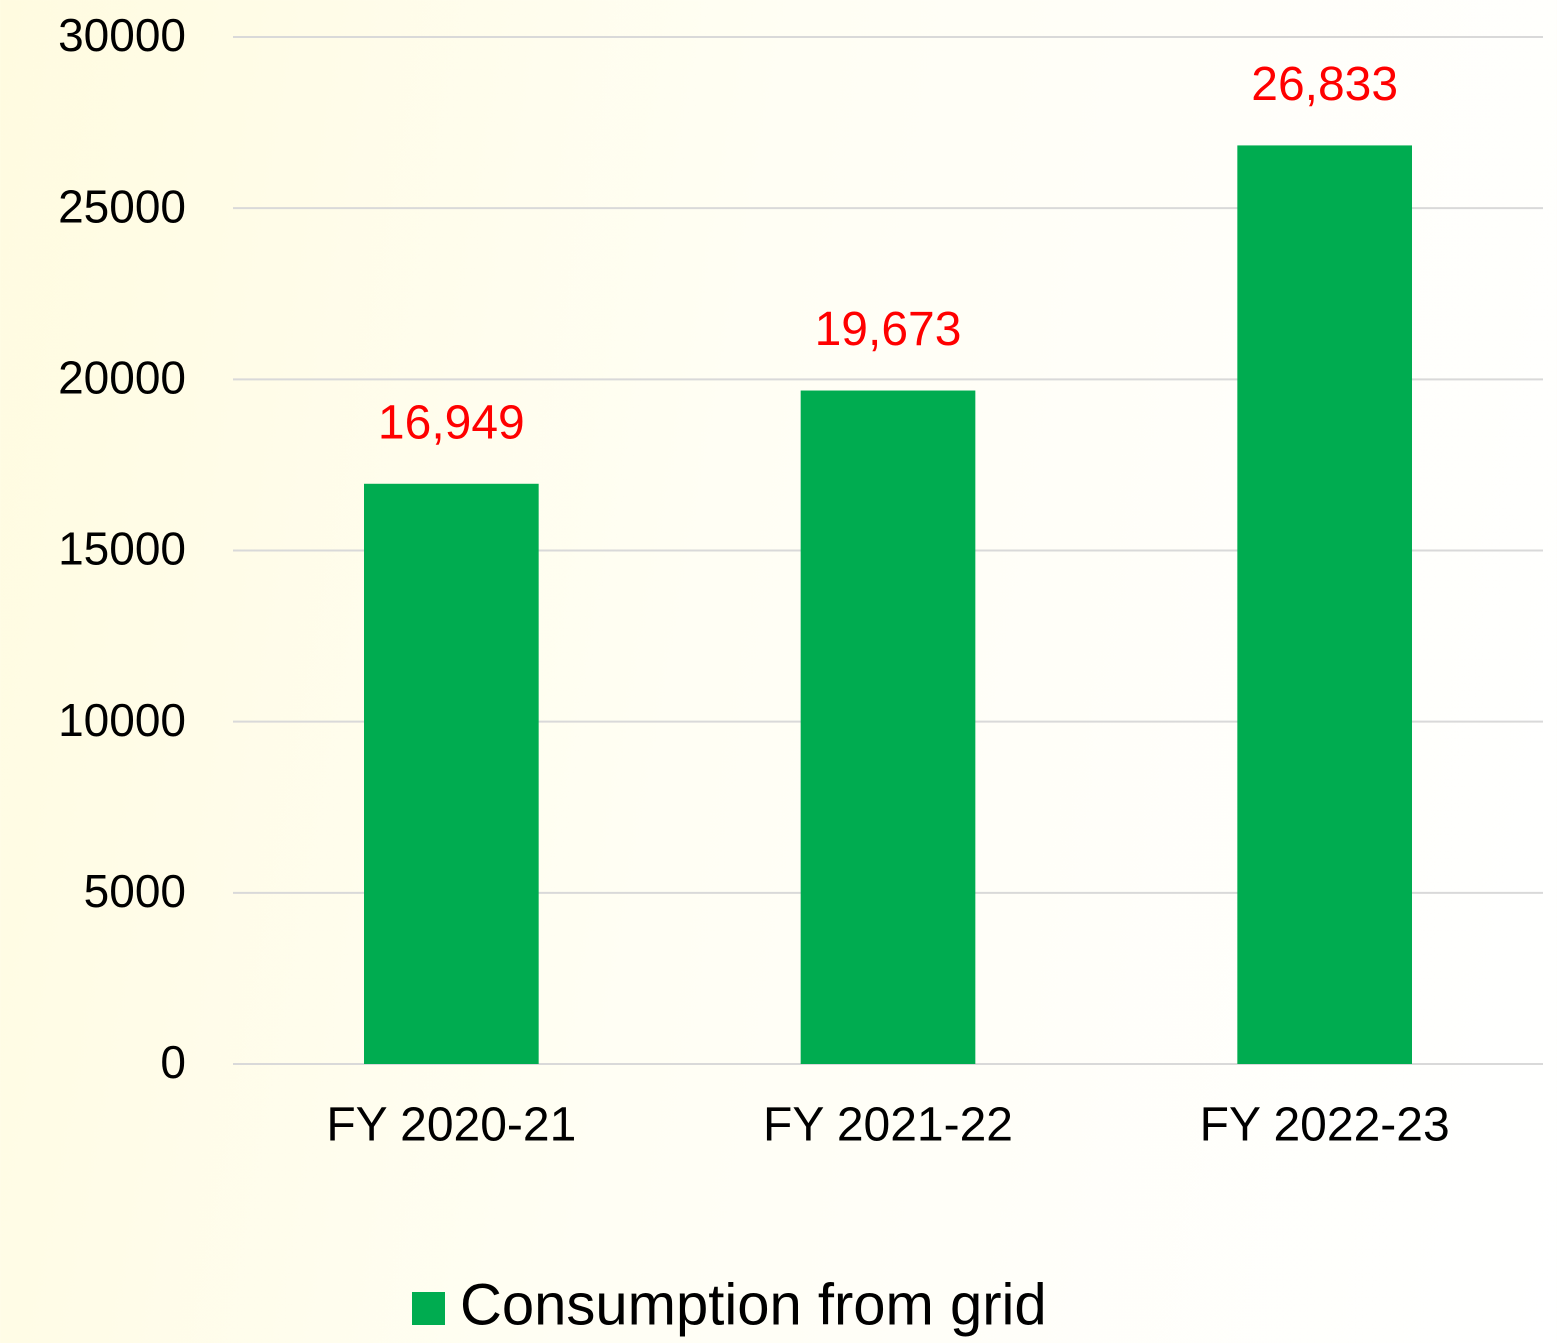  I want to click on data-label: 19,673, so click(888, 329).